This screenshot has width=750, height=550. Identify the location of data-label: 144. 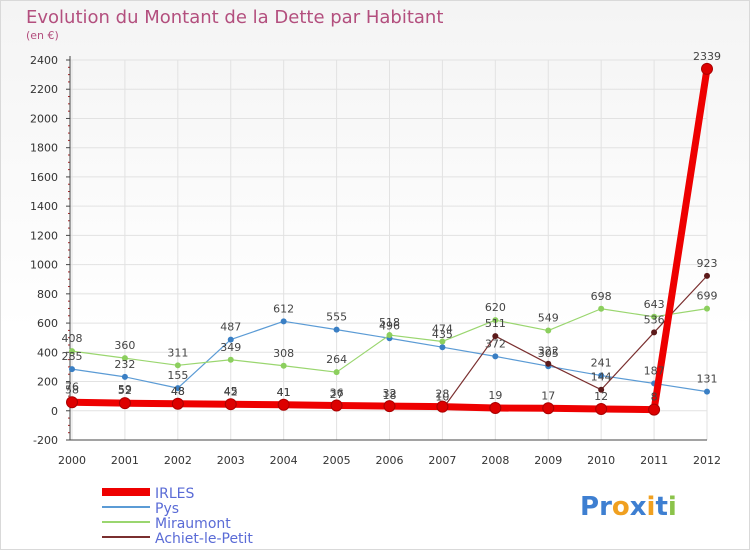
(601, 377).